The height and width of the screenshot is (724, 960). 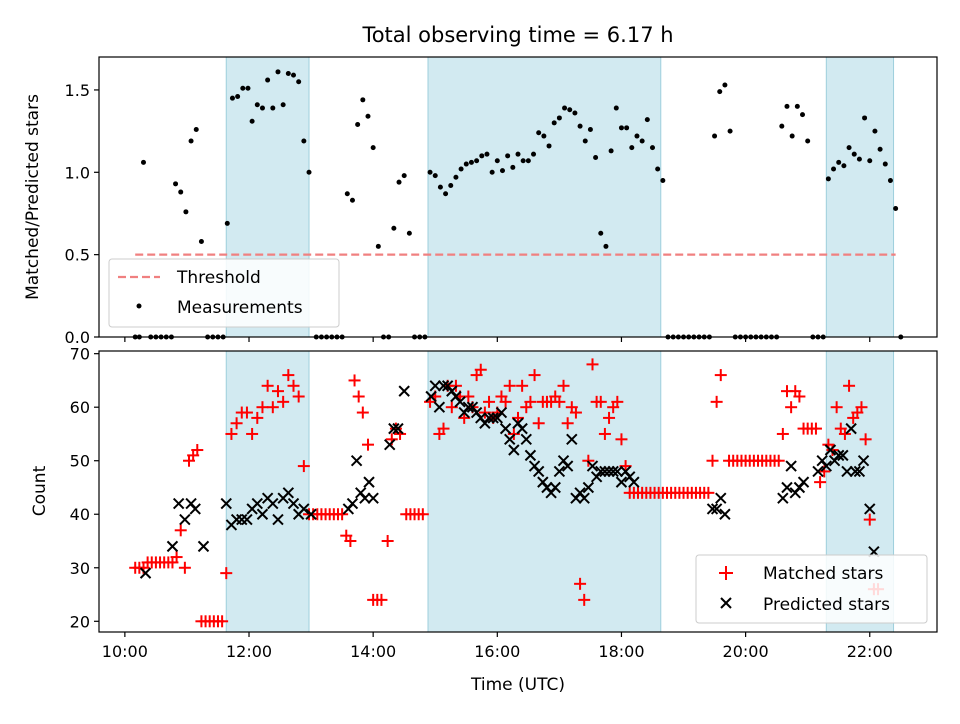 What do you see at coordinates (125, 651) in the screenshot?
I see `x-tick-label: 10:00` at bounding box center [125, 651].